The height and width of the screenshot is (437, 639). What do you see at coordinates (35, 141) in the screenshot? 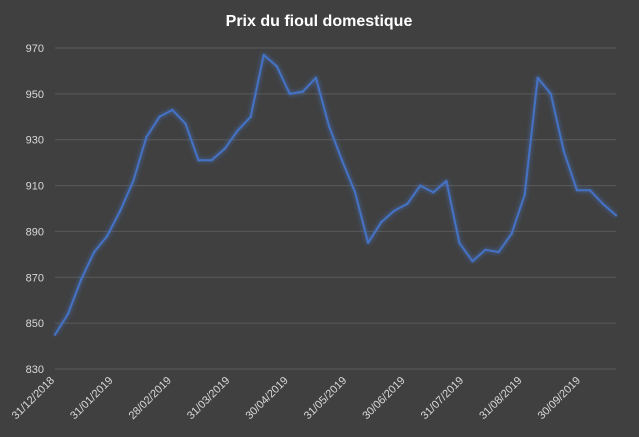
I see `y-tick-label: 930` at bounding box center [35, 141].